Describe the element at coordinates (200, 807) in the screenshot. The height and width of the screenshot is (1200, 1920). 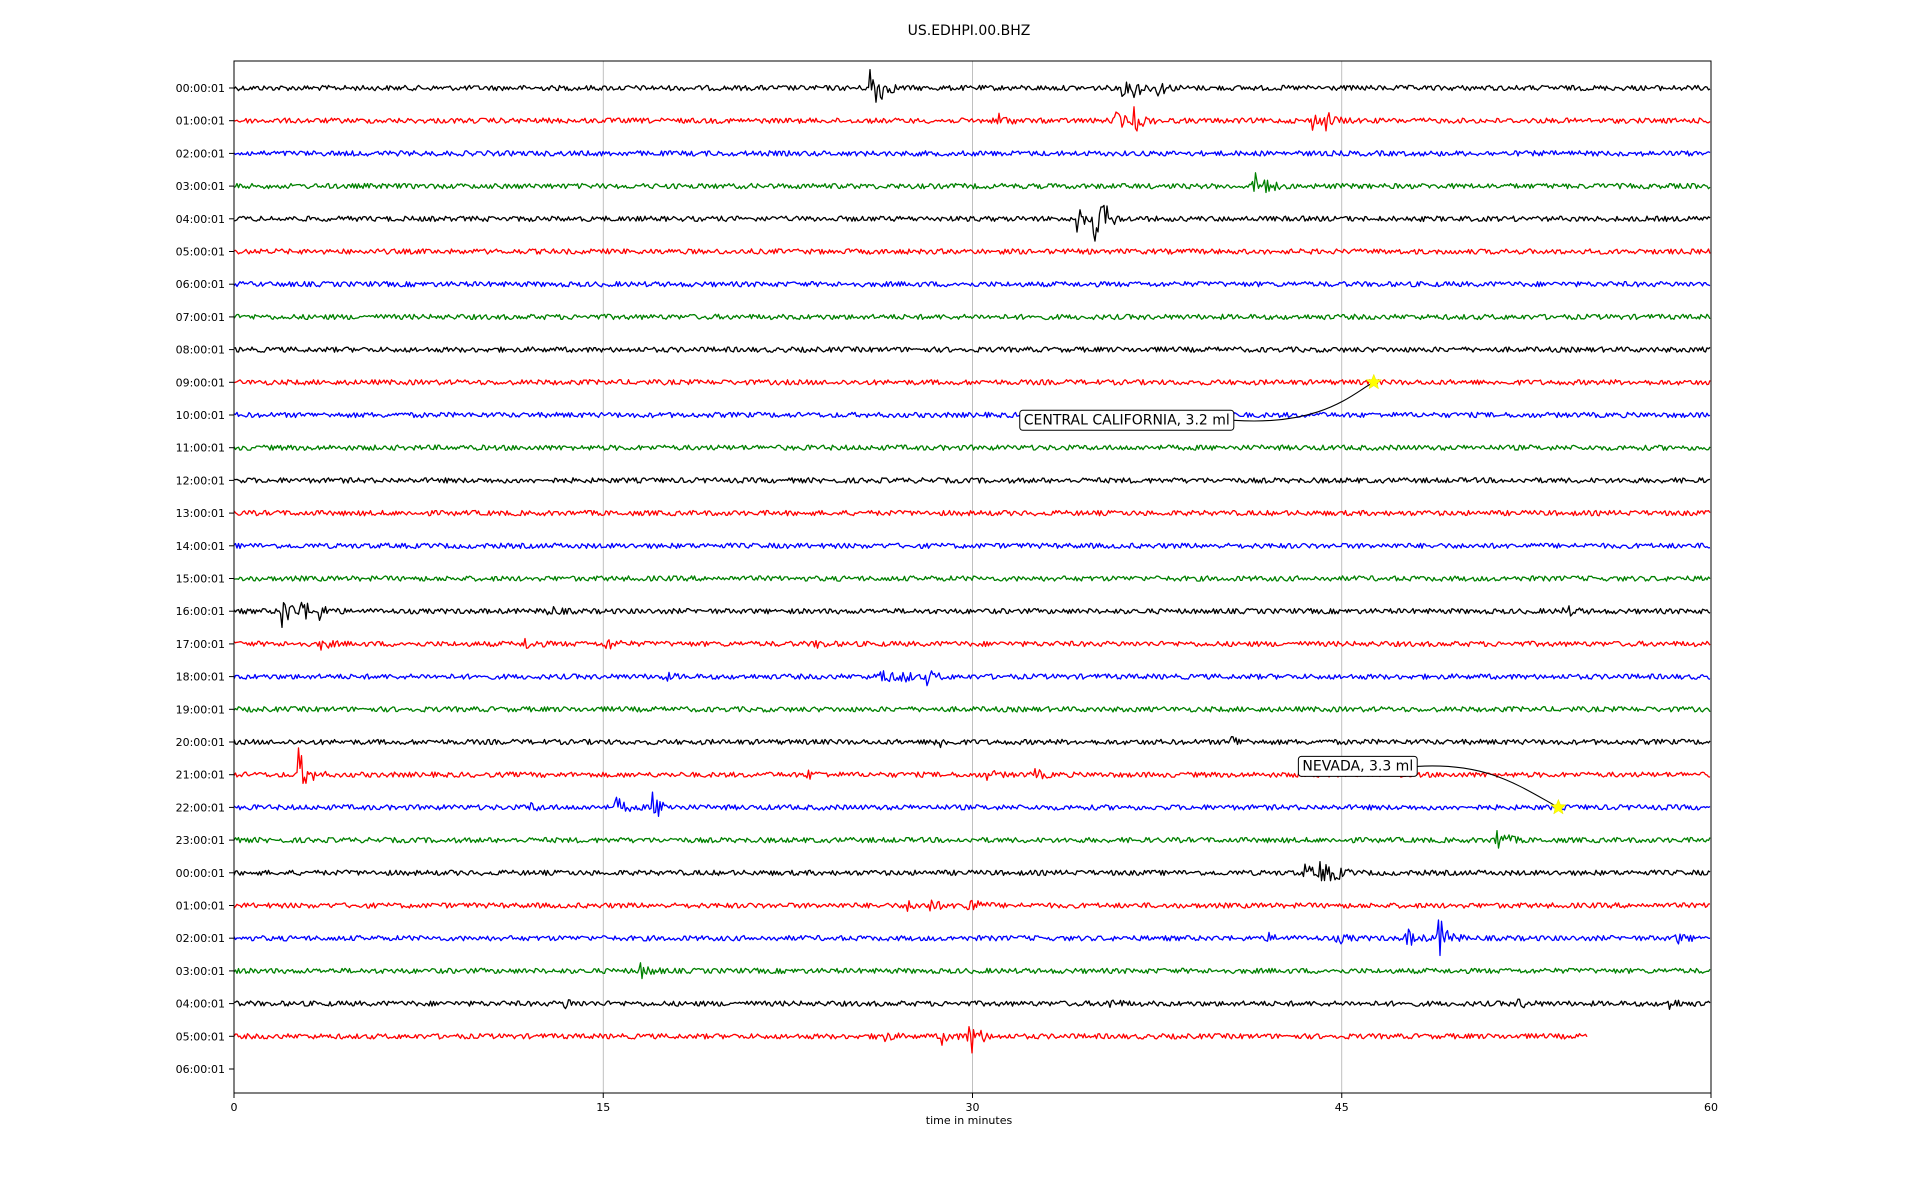
I see `y-tick-label: 22:00:01` at that location.